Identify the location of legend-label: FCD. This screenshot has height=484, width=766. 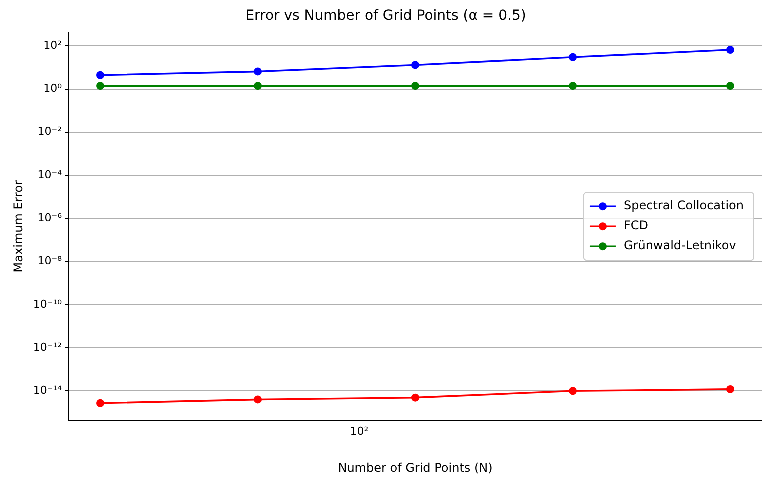
(636, 225).